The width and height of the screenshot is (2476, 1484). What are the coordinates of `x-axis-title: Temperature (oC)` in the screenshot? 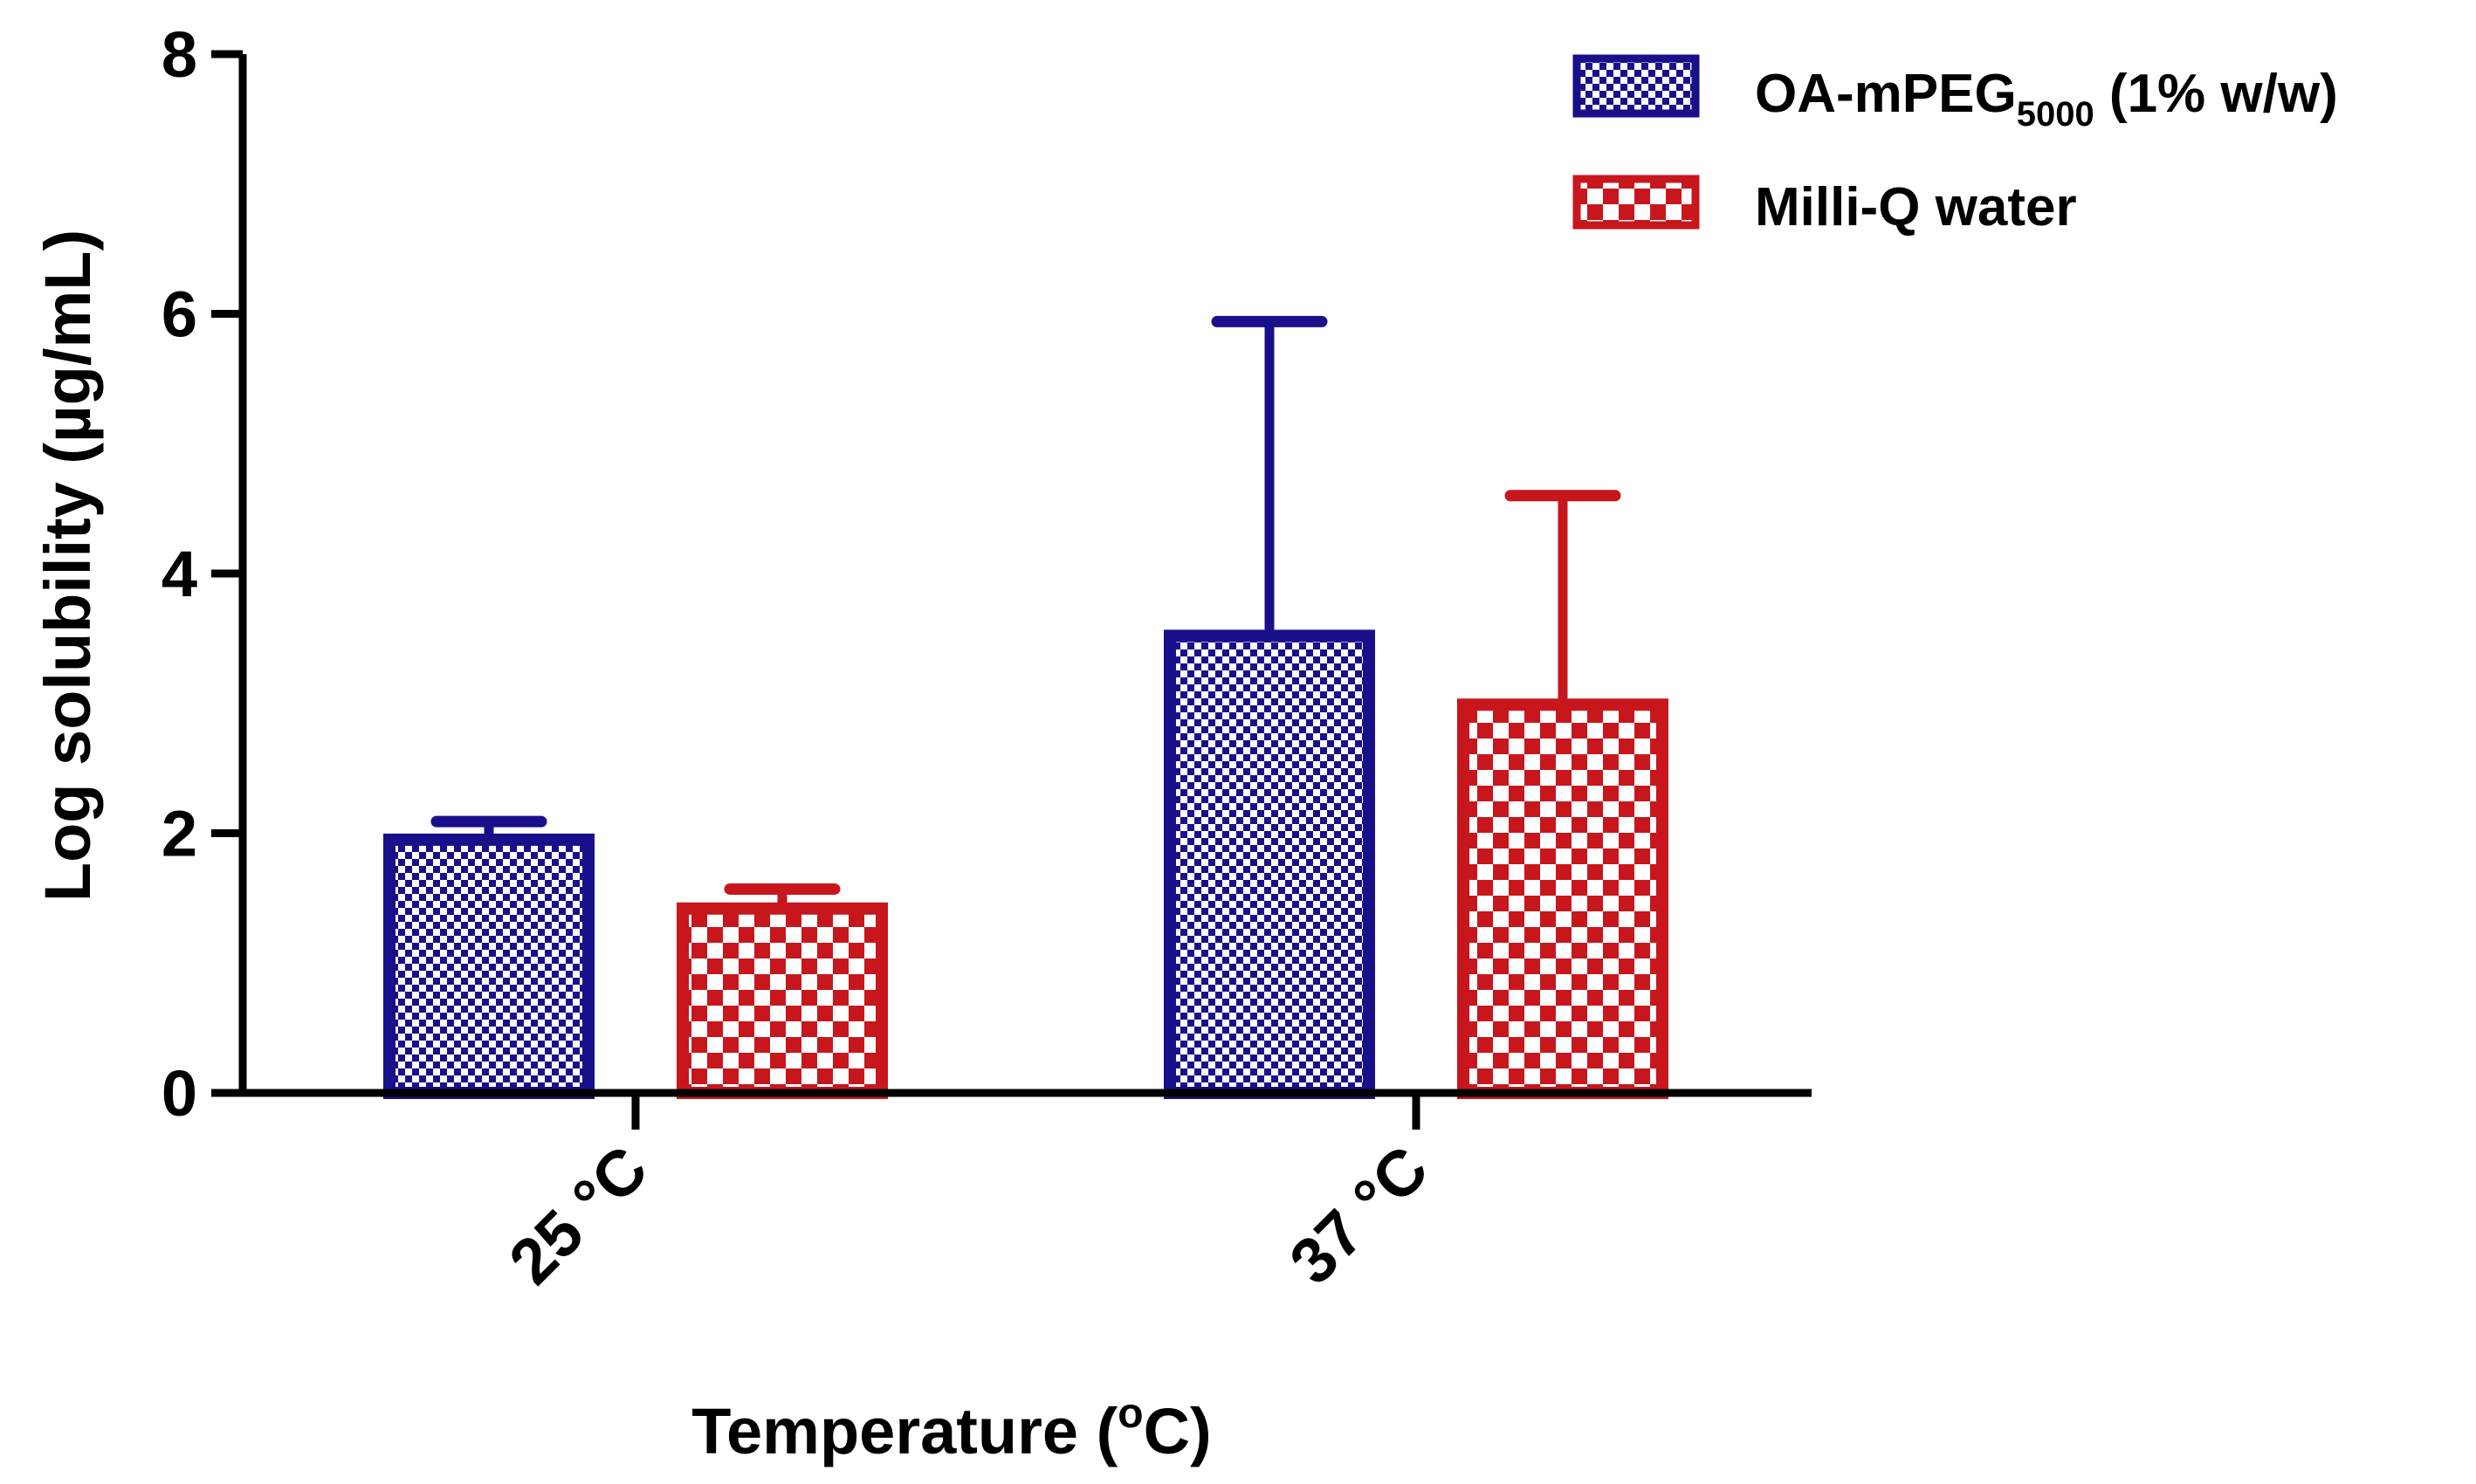 It's located at (951, 1429).